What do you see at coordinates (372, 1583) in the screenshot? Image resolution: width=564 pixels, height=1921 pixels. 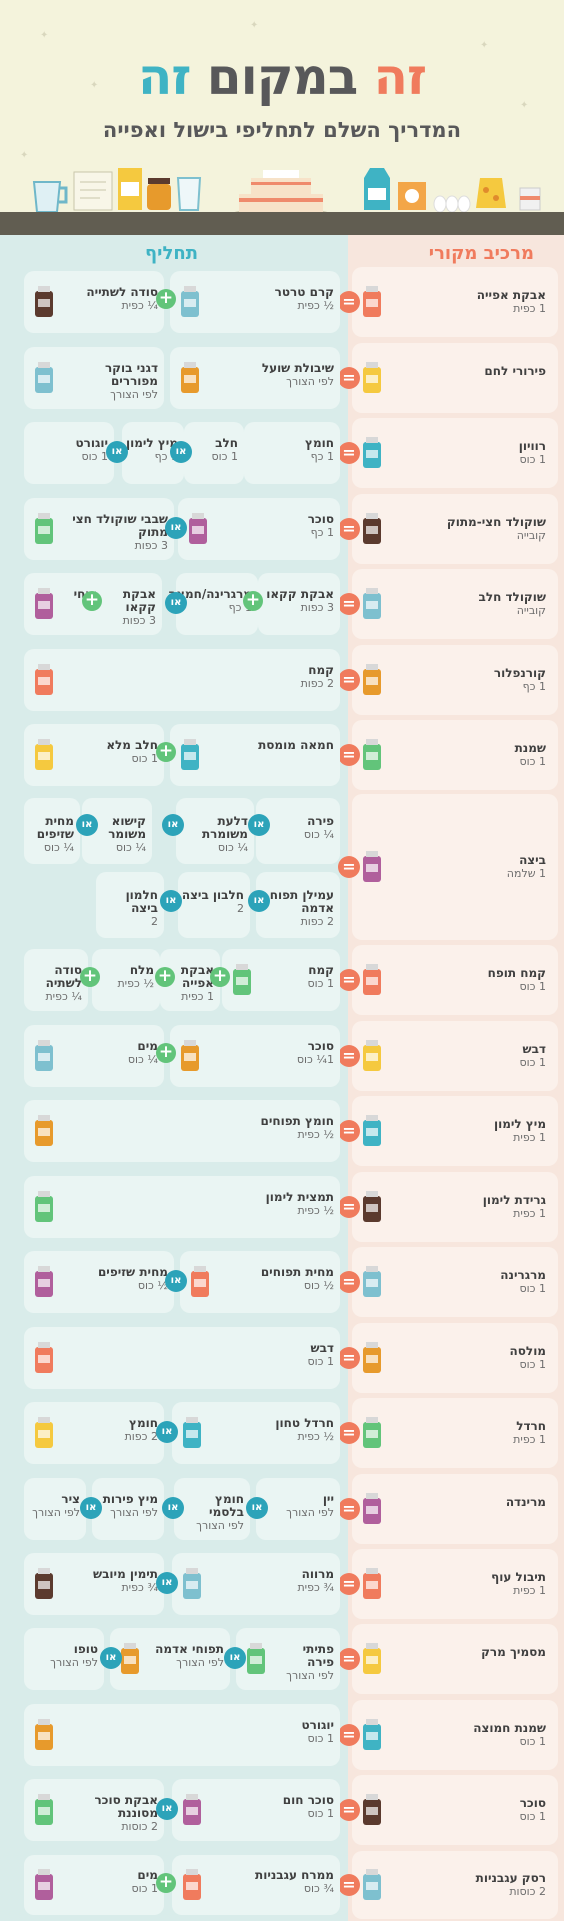 I see `poultry-seasoning-icon` at bounding box center [372, 1583].